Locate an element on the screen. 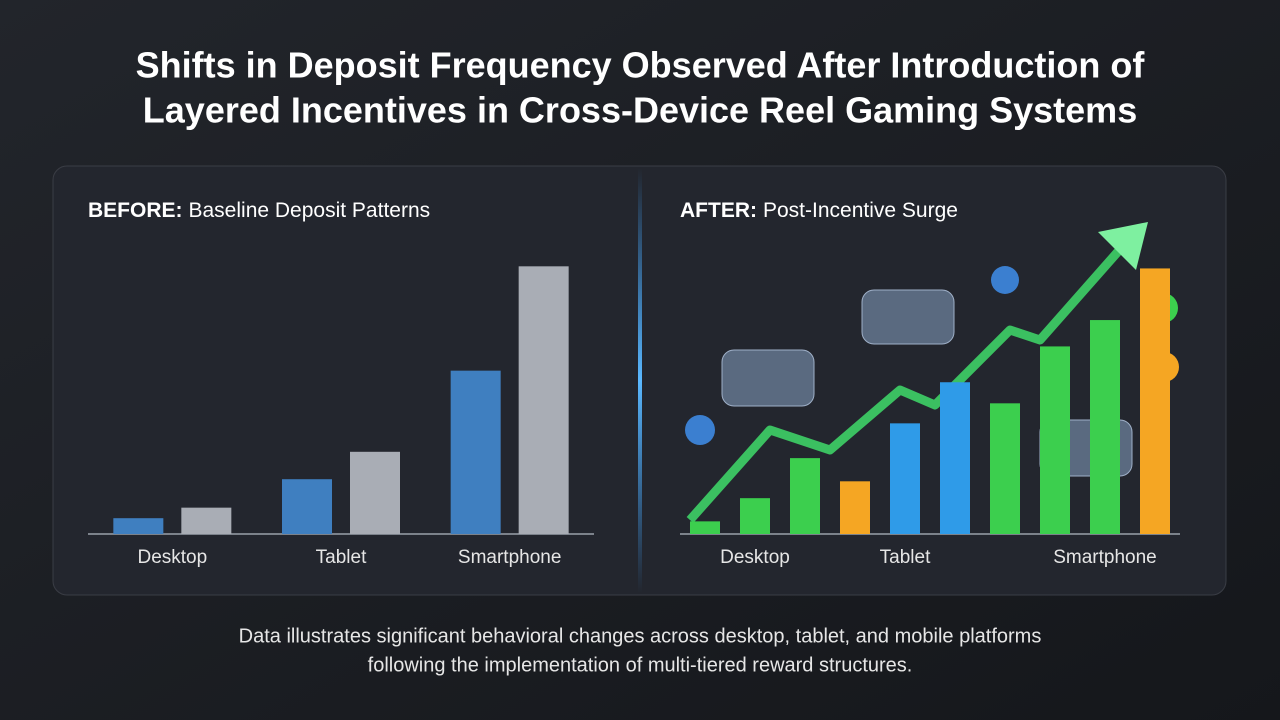 The image size is (1280, 720). chart-heading: AFTER: Post-Incentive Surge is located at coordinates (819, 210).